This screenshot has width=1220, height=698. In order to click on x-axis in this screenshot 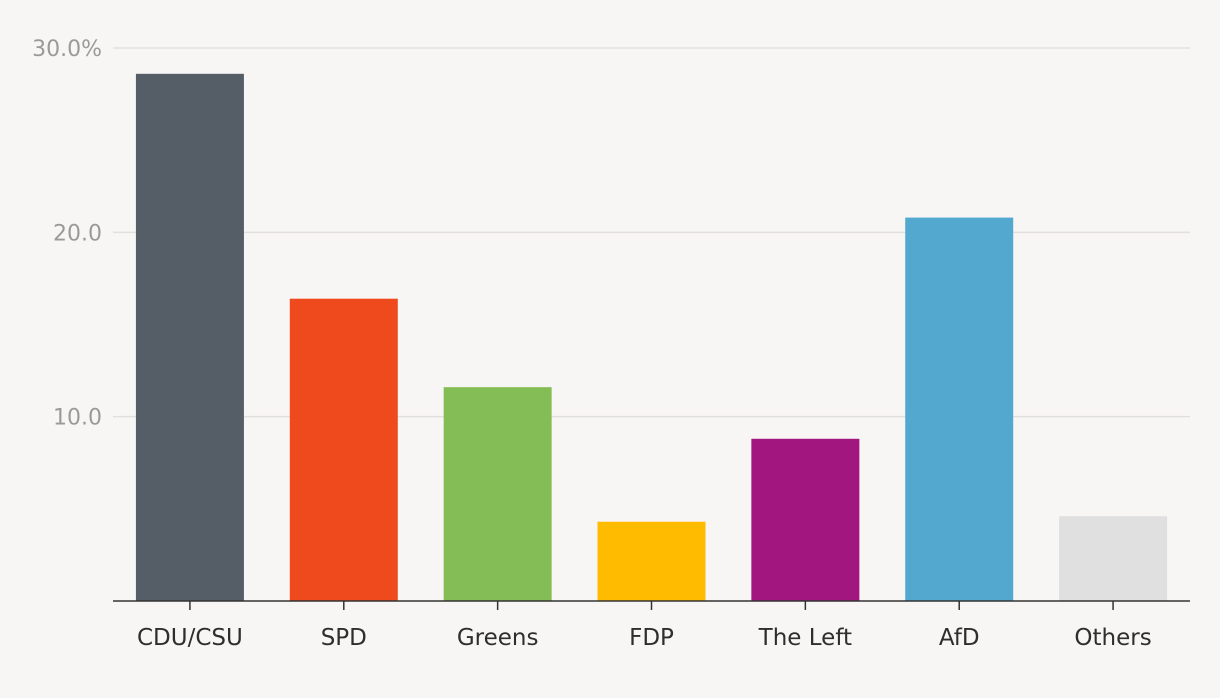, I will do `click(651, 605)`.